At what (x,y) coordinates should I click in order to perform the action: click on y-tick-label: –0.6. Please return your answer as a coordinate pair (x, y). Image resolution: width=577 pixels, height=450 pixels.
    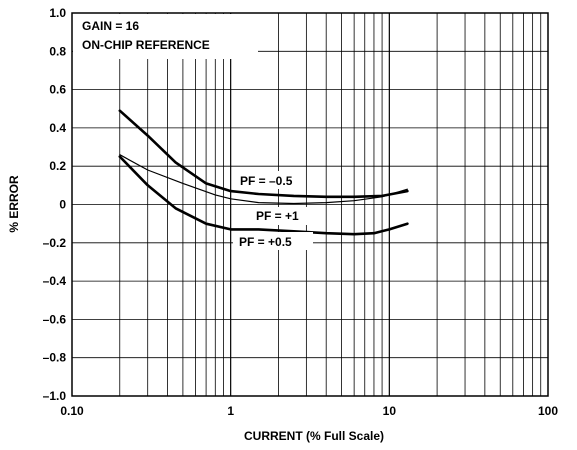
    Looking at the image, I should click on (55, 319).